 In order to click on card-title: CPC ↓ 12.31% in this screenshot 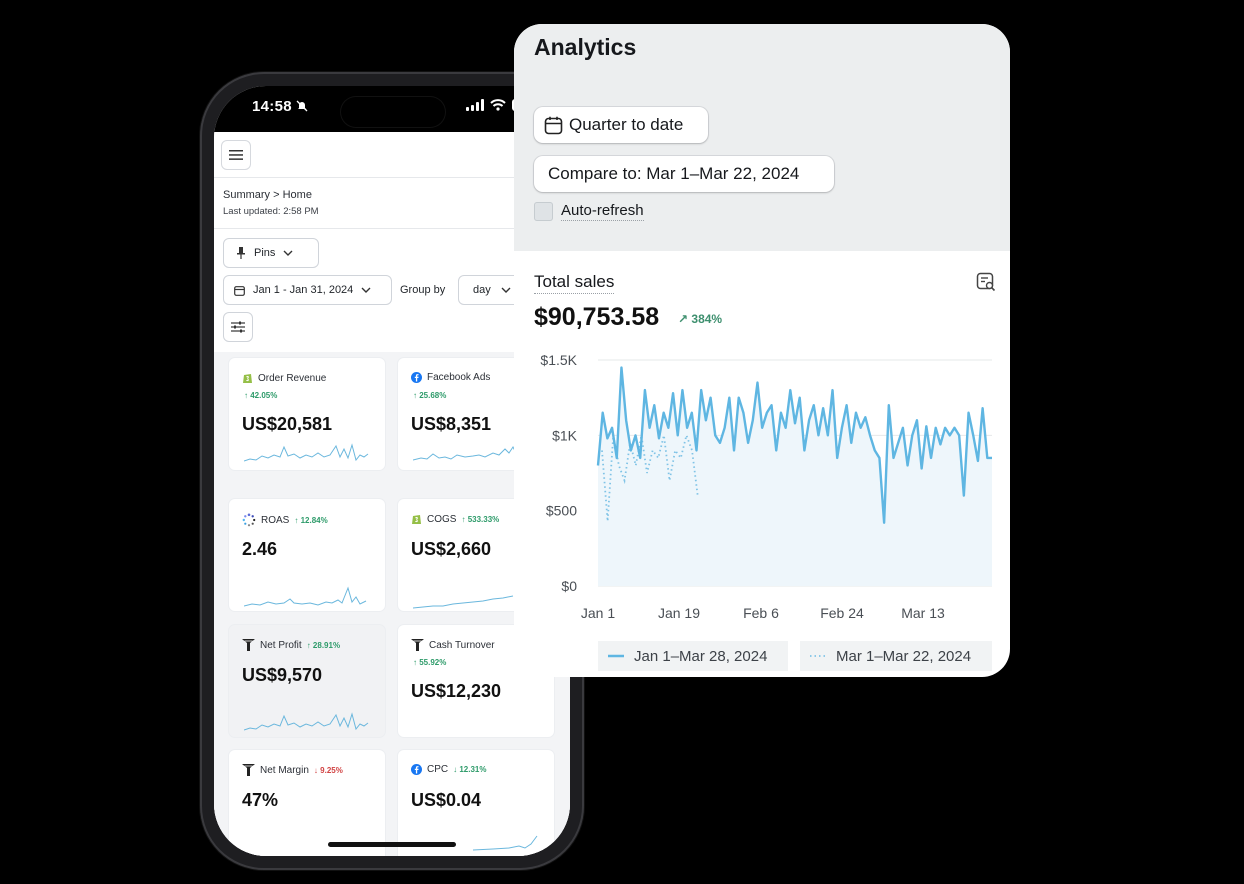, I will do `click(449, 769)`.